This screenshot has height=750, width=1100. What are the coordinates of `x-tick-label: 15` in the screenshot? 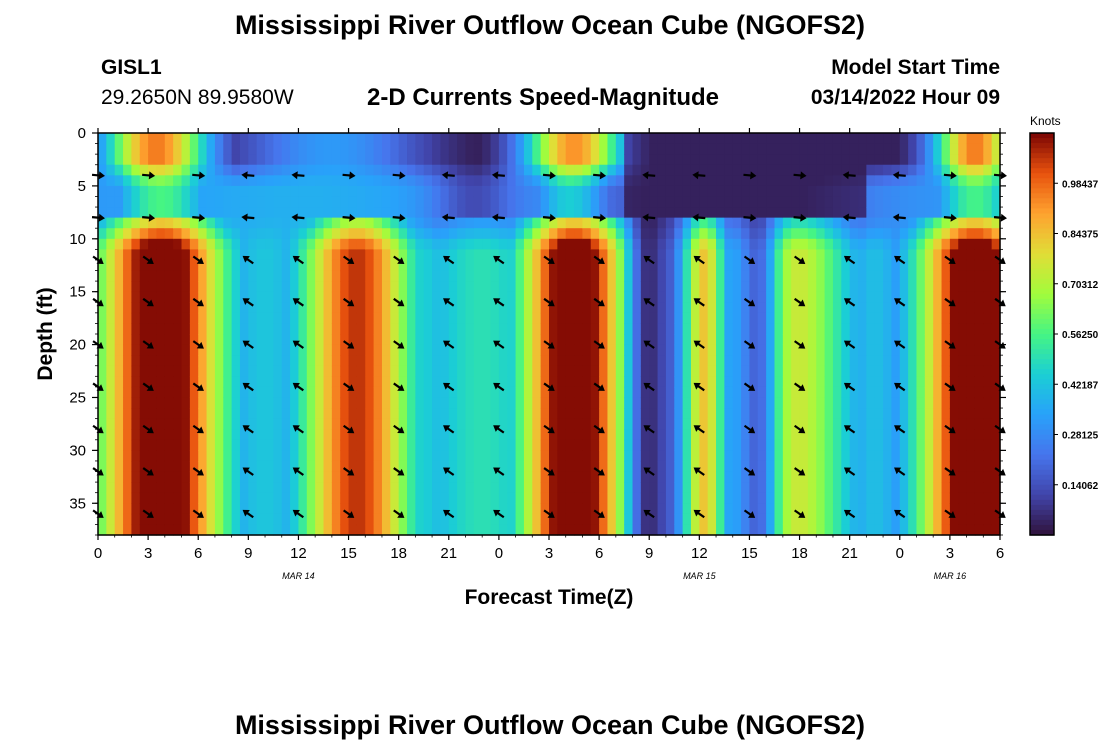 It's located at (348, 553).